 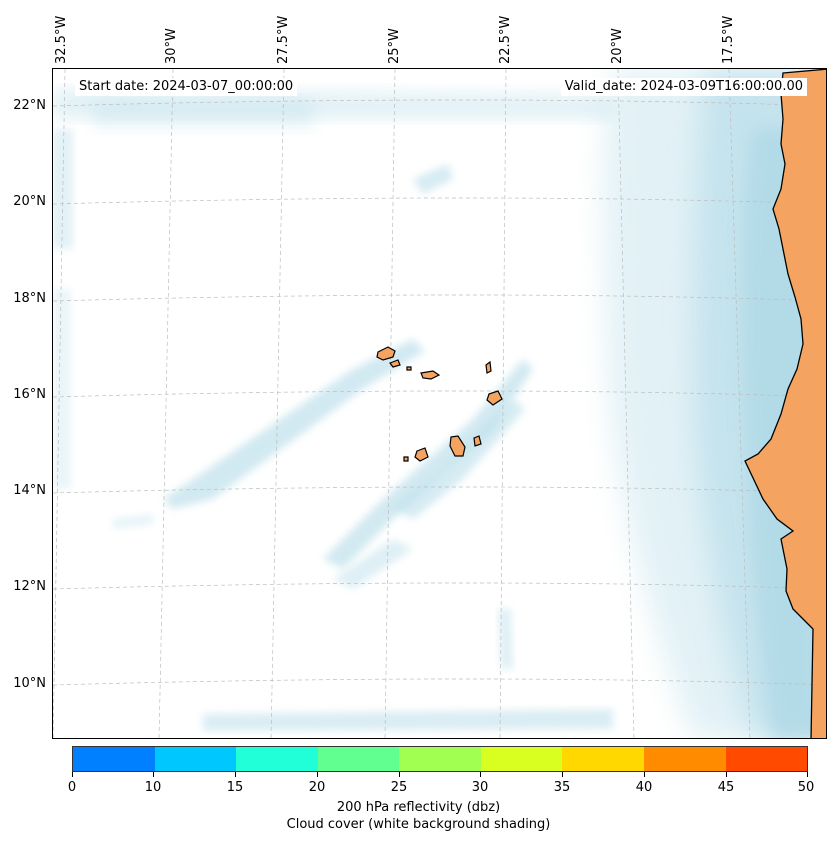 What do you see at coordinates (683, 87) in the screenshot?
I see `valid-date-label: Valid_date: 2024-03-09T16:00:00.00` at bounding box center [683, 87].